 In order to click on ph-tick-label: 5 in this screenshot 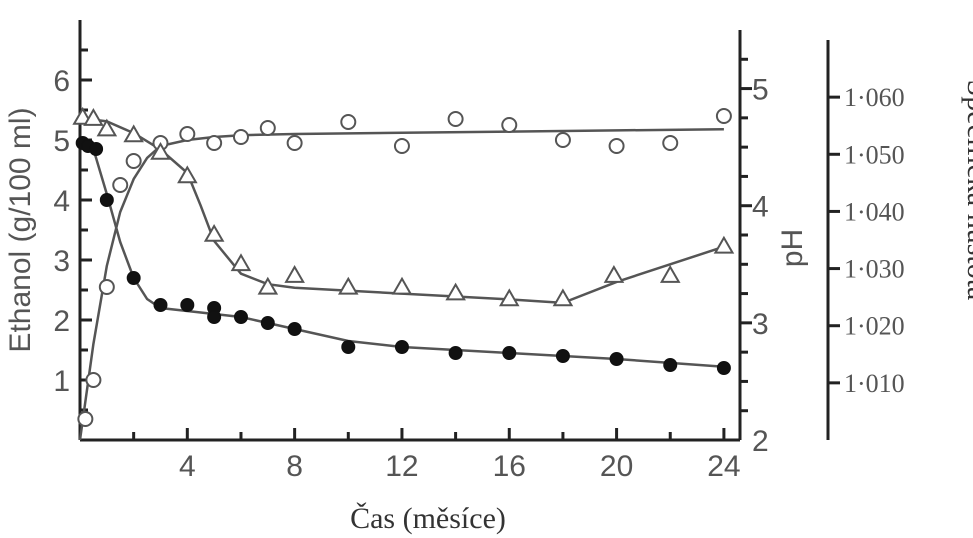, I will do `click(760, 90)`.